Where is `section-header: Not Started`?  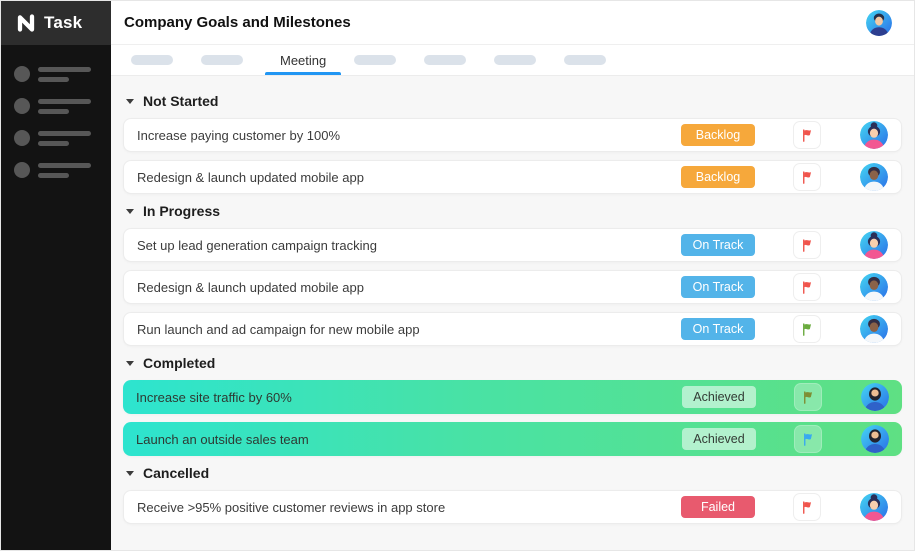 section-header: Not Started is located at coordinates (514, 101).